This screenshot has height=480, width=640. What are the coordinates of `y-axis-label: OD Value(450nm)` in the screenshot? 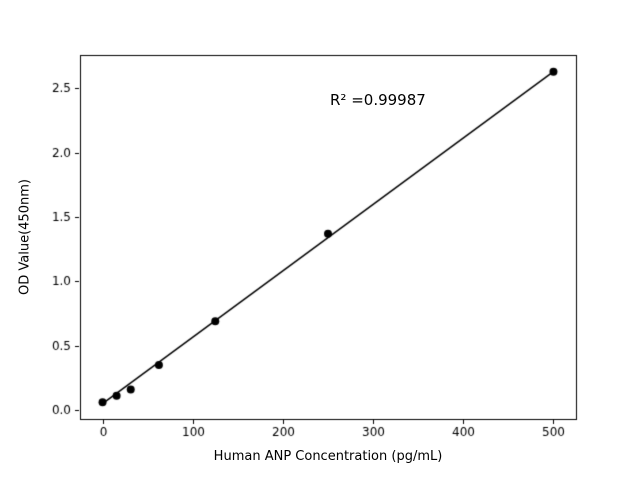 It's located at (25, 237).